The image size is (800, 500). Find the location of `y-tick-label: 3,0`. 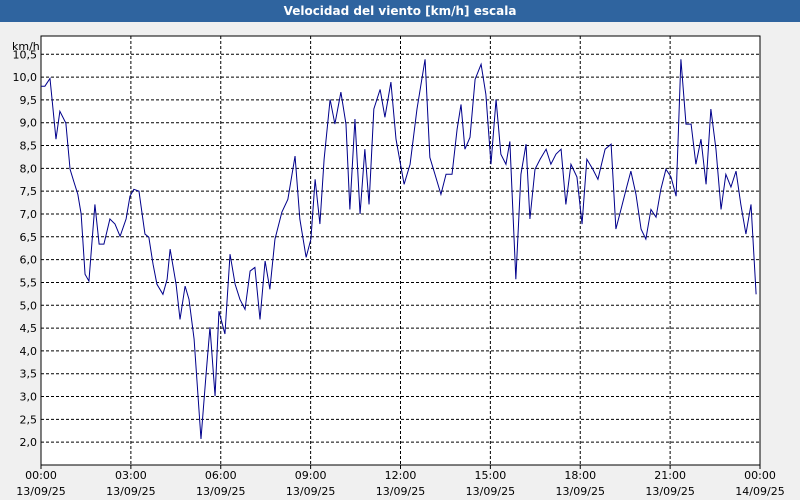

y-tick-label: 3,0 is located at coordinates (29, 397).